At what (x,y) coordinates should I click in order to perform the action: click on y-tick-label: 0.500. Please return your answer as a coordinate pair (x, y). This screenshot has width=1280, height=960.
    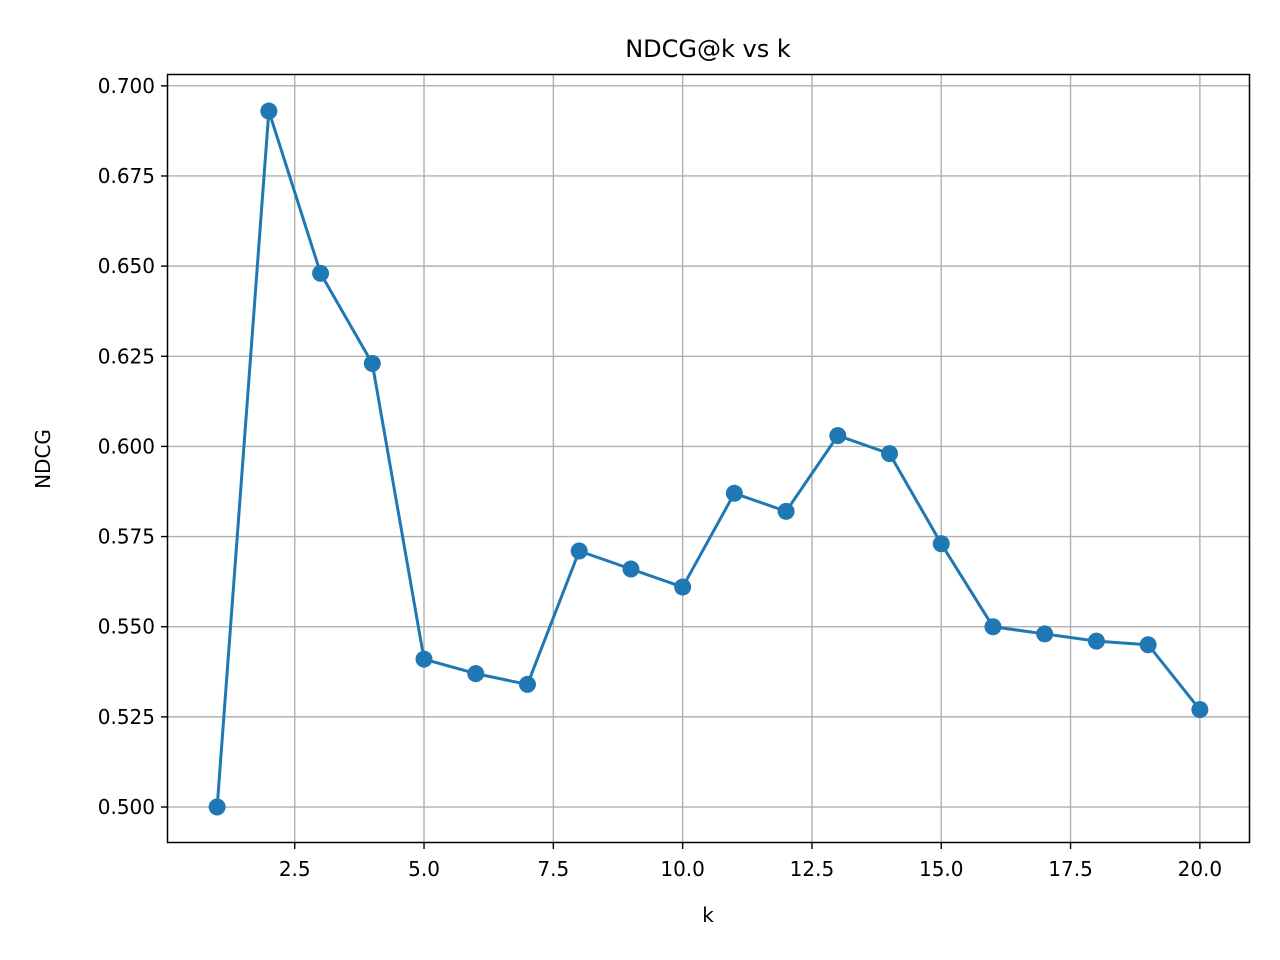
    Looking at the image, I should click on (126, 807).